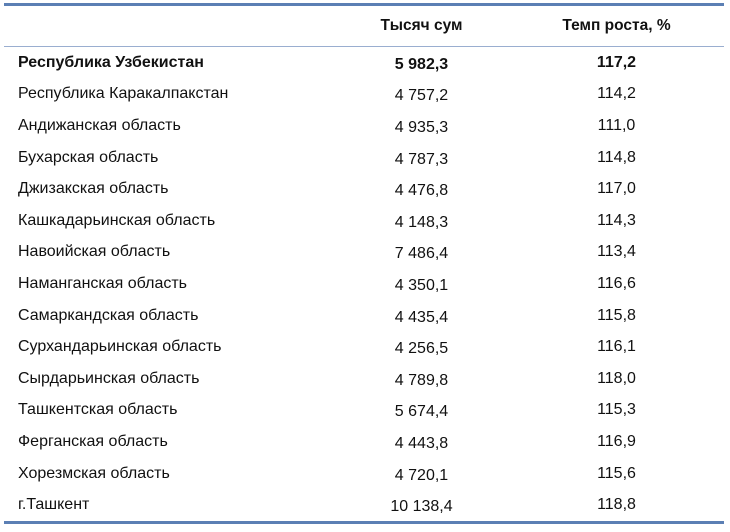  I want to click on header-value: Тысяч сум, so click(421, 25).